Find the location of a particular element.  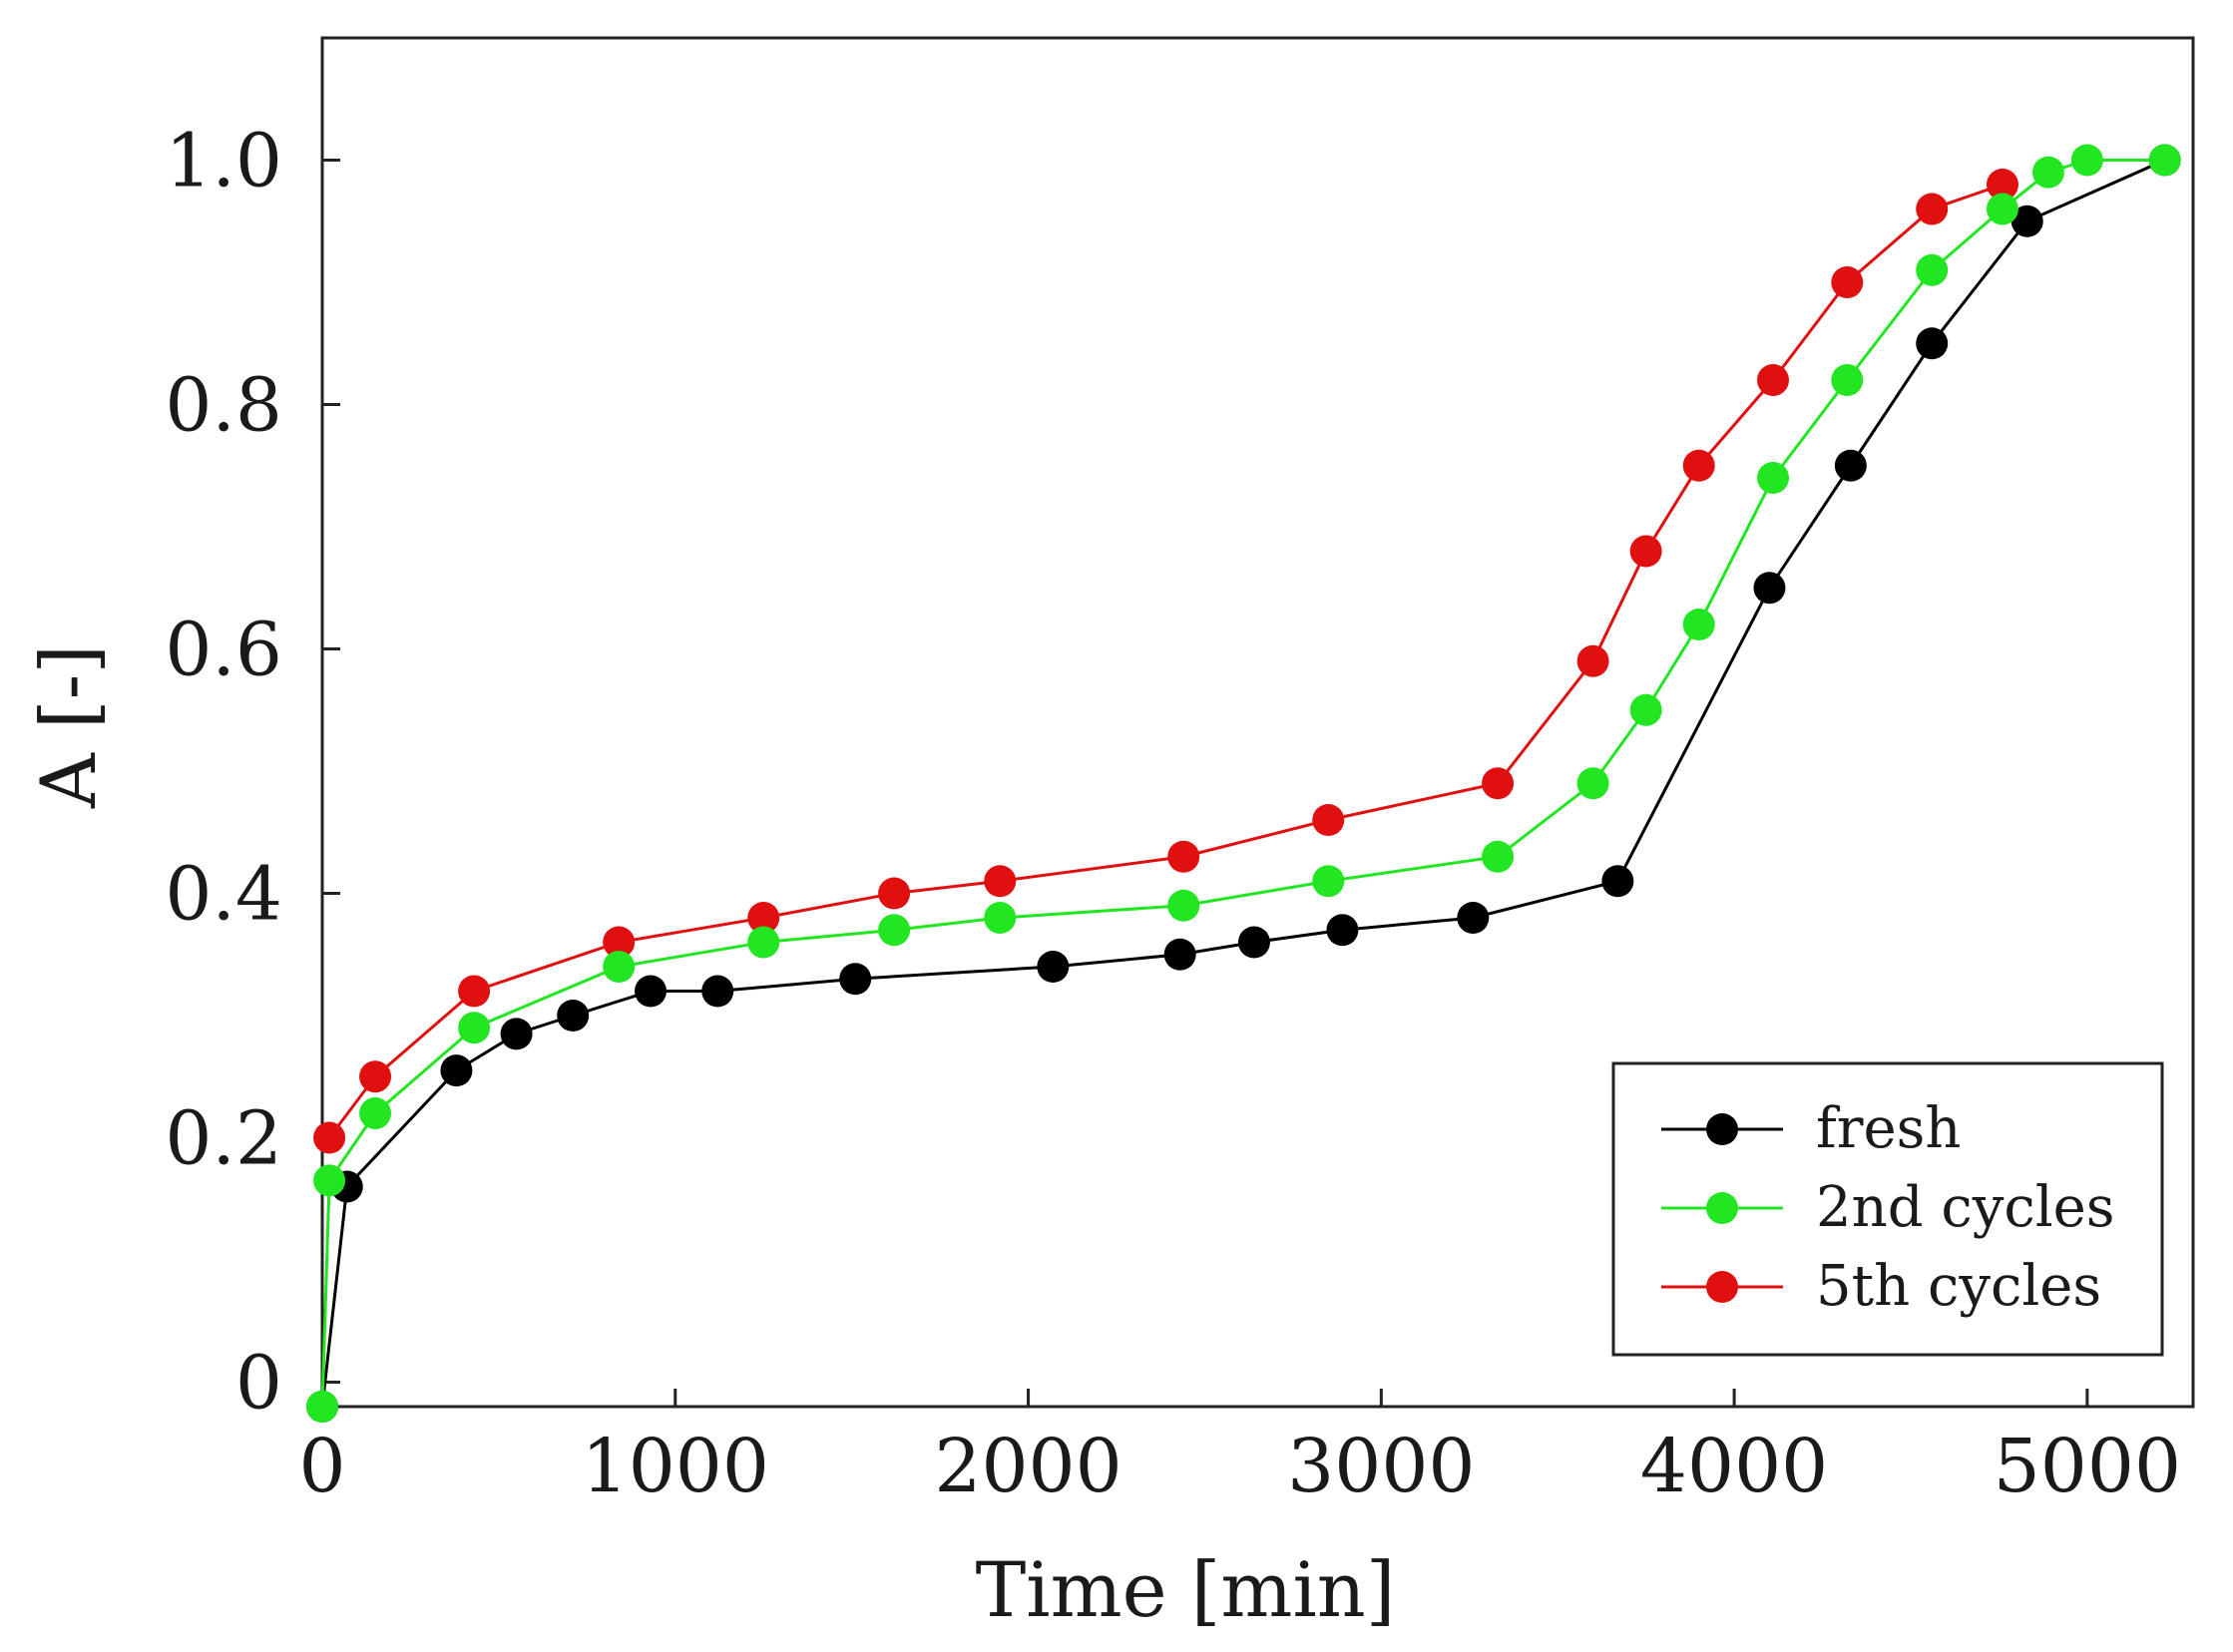

x-tick-label: 2000 is located at coordinates (1027, 1466).